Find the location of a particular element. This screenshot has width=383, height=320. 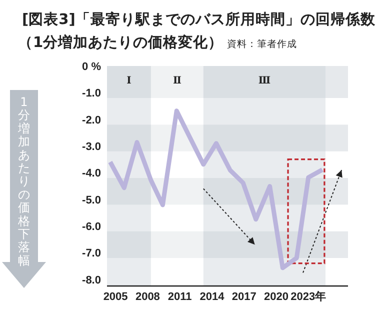

y-tick-label: 0 % is located at coordinates (92, 67).